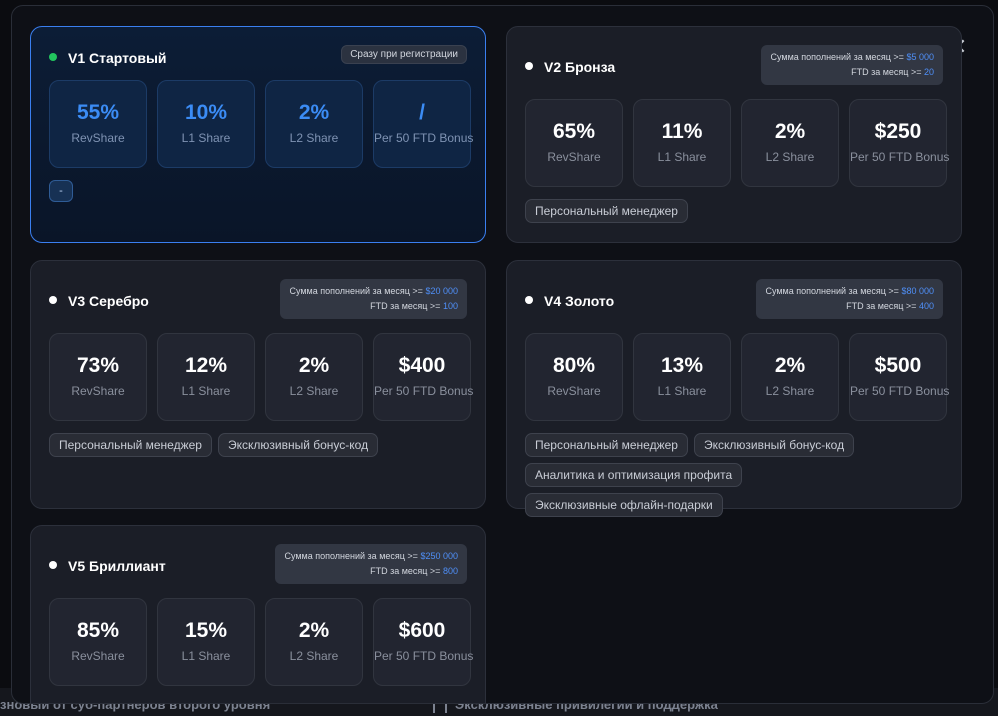 This screenshot has height=716, width=998. Describe the element at coordinates (98, 365) in the screenshot. I see `stat-value: 73%` at that location.